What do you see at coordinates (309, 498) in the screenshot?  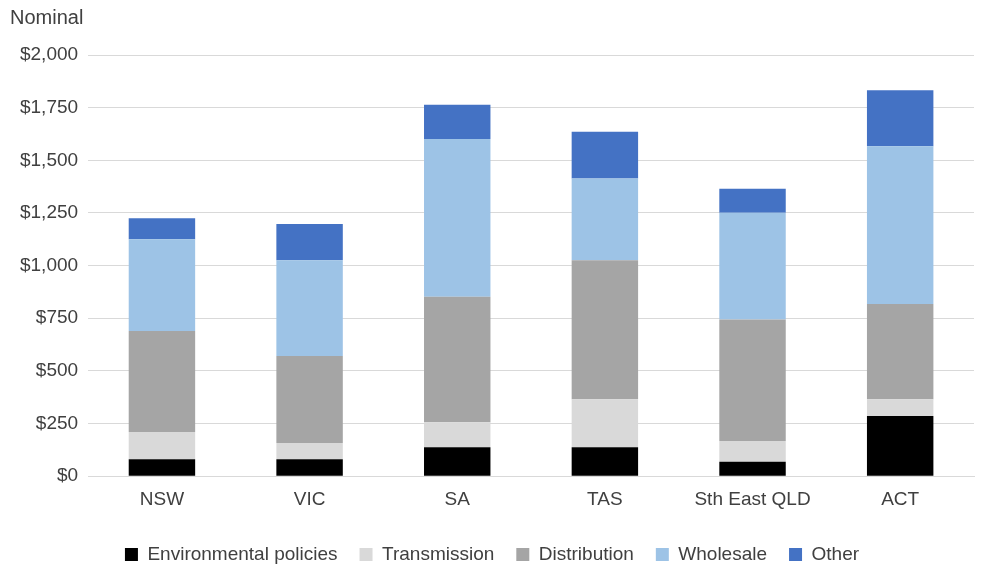 I see `x-tick-label: VIC` at bounding box center [309, 498].